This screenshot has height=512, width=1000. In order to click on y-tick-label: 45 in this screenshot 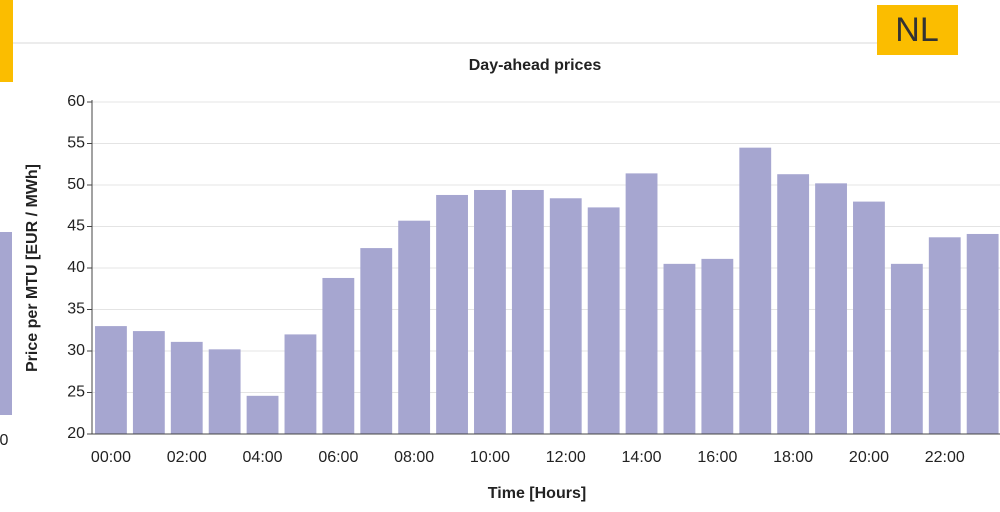, I will do `click(76, 226)`.